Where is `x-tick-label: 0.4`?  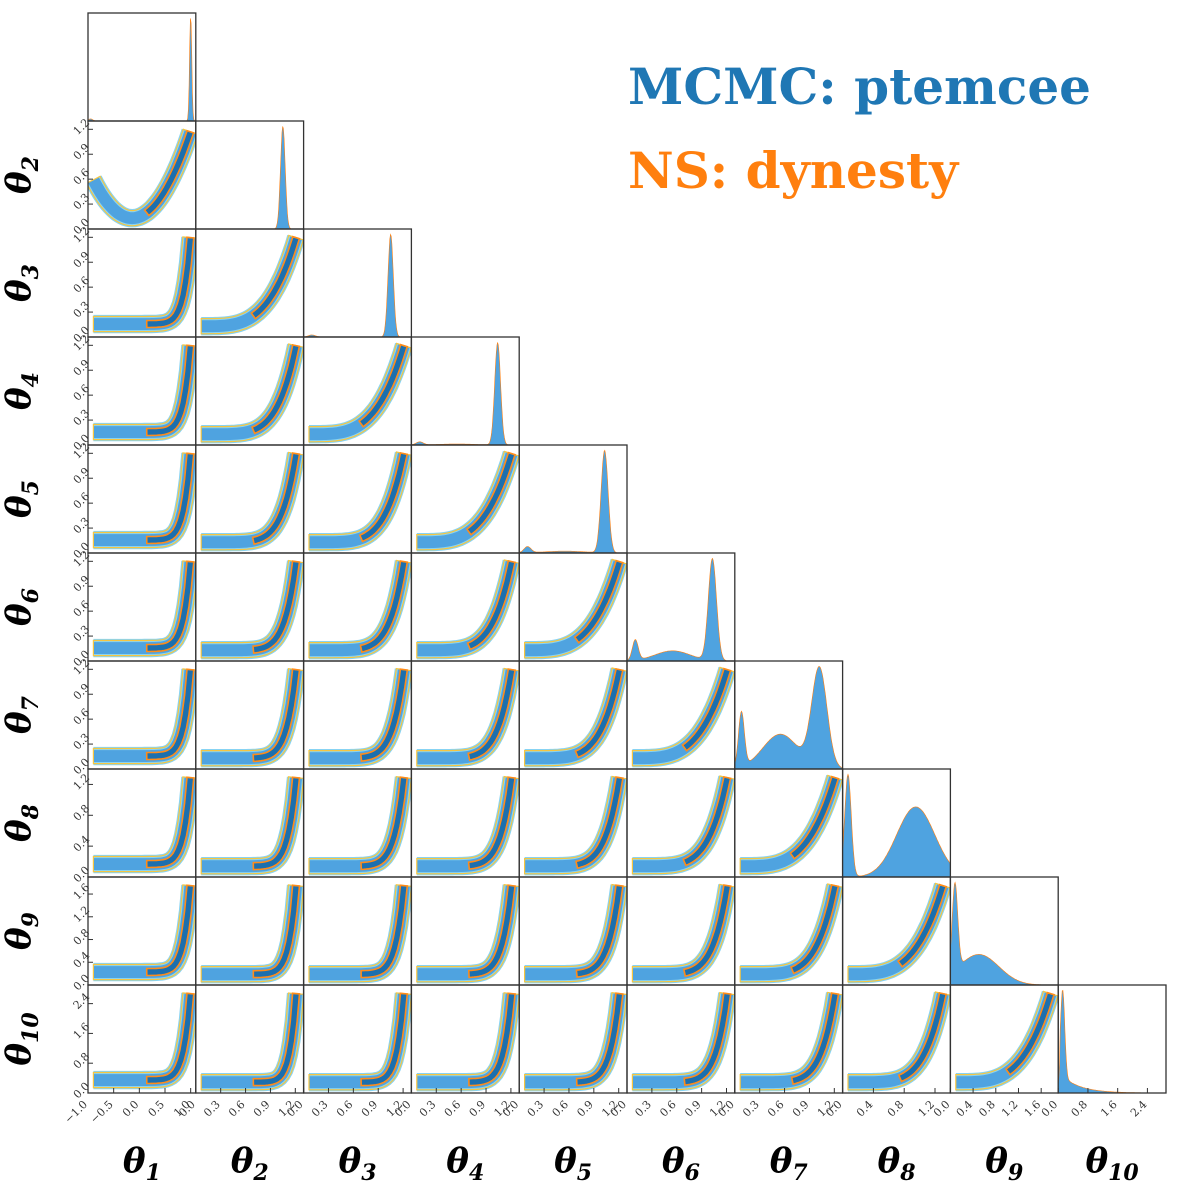
x-tick-label: 0.4 is located at coordinates (865, 1109).